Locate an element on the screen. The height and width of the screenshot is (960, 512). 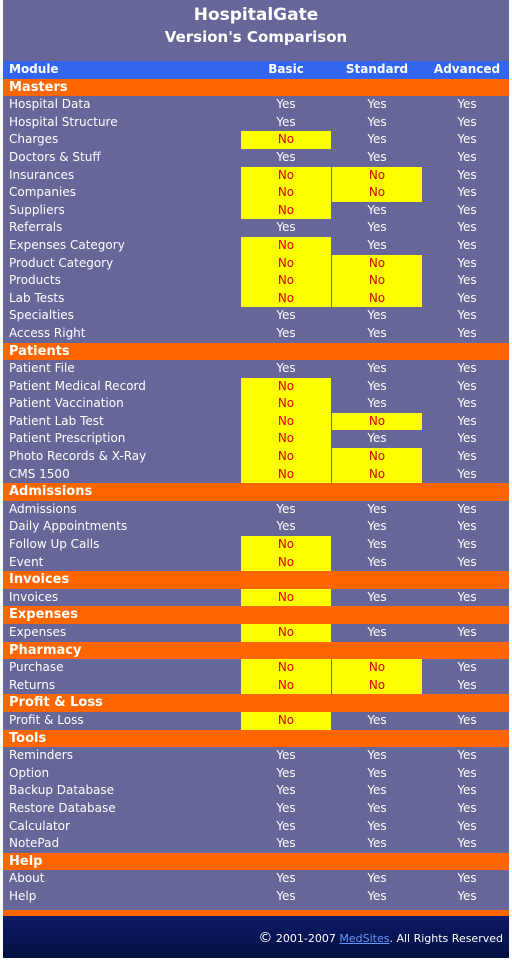
table-row: Purchase No No Yes is located at coordinates (256, 668).